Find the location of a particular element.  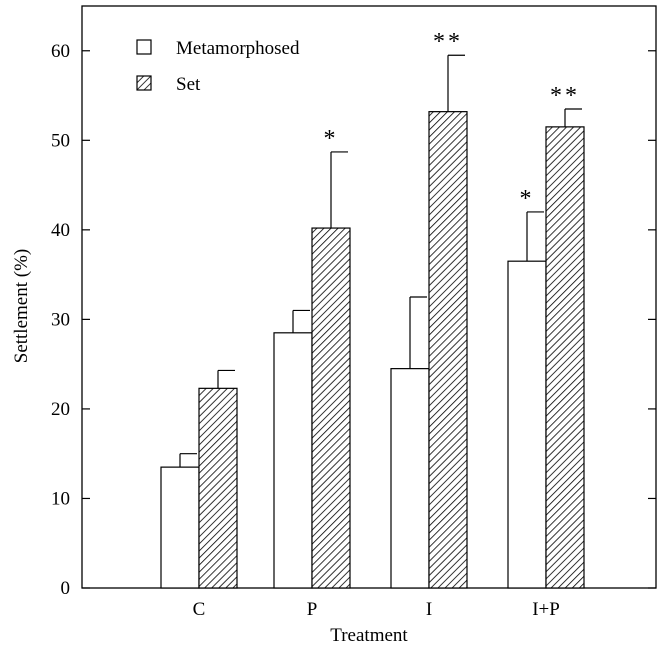

legend-label-metamorphosed: Metamorphosed is located at coordinates (238, 48).